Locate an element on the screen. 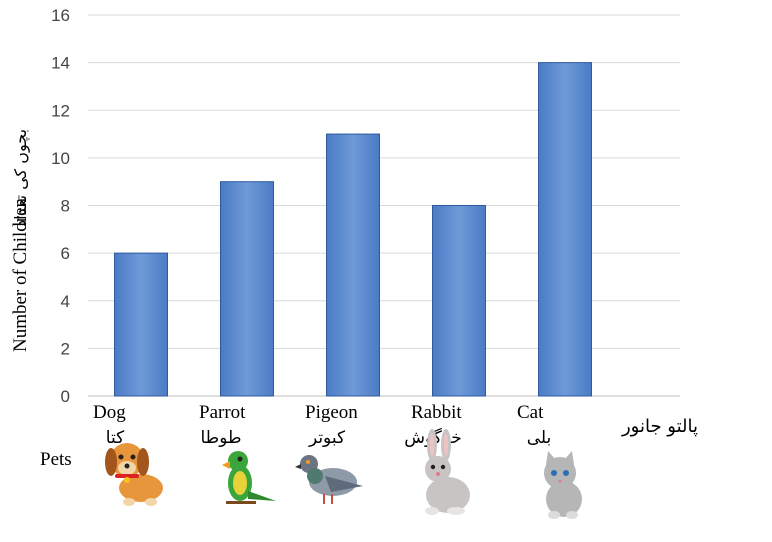  bar-parrot is located at coordinates (247, 289).